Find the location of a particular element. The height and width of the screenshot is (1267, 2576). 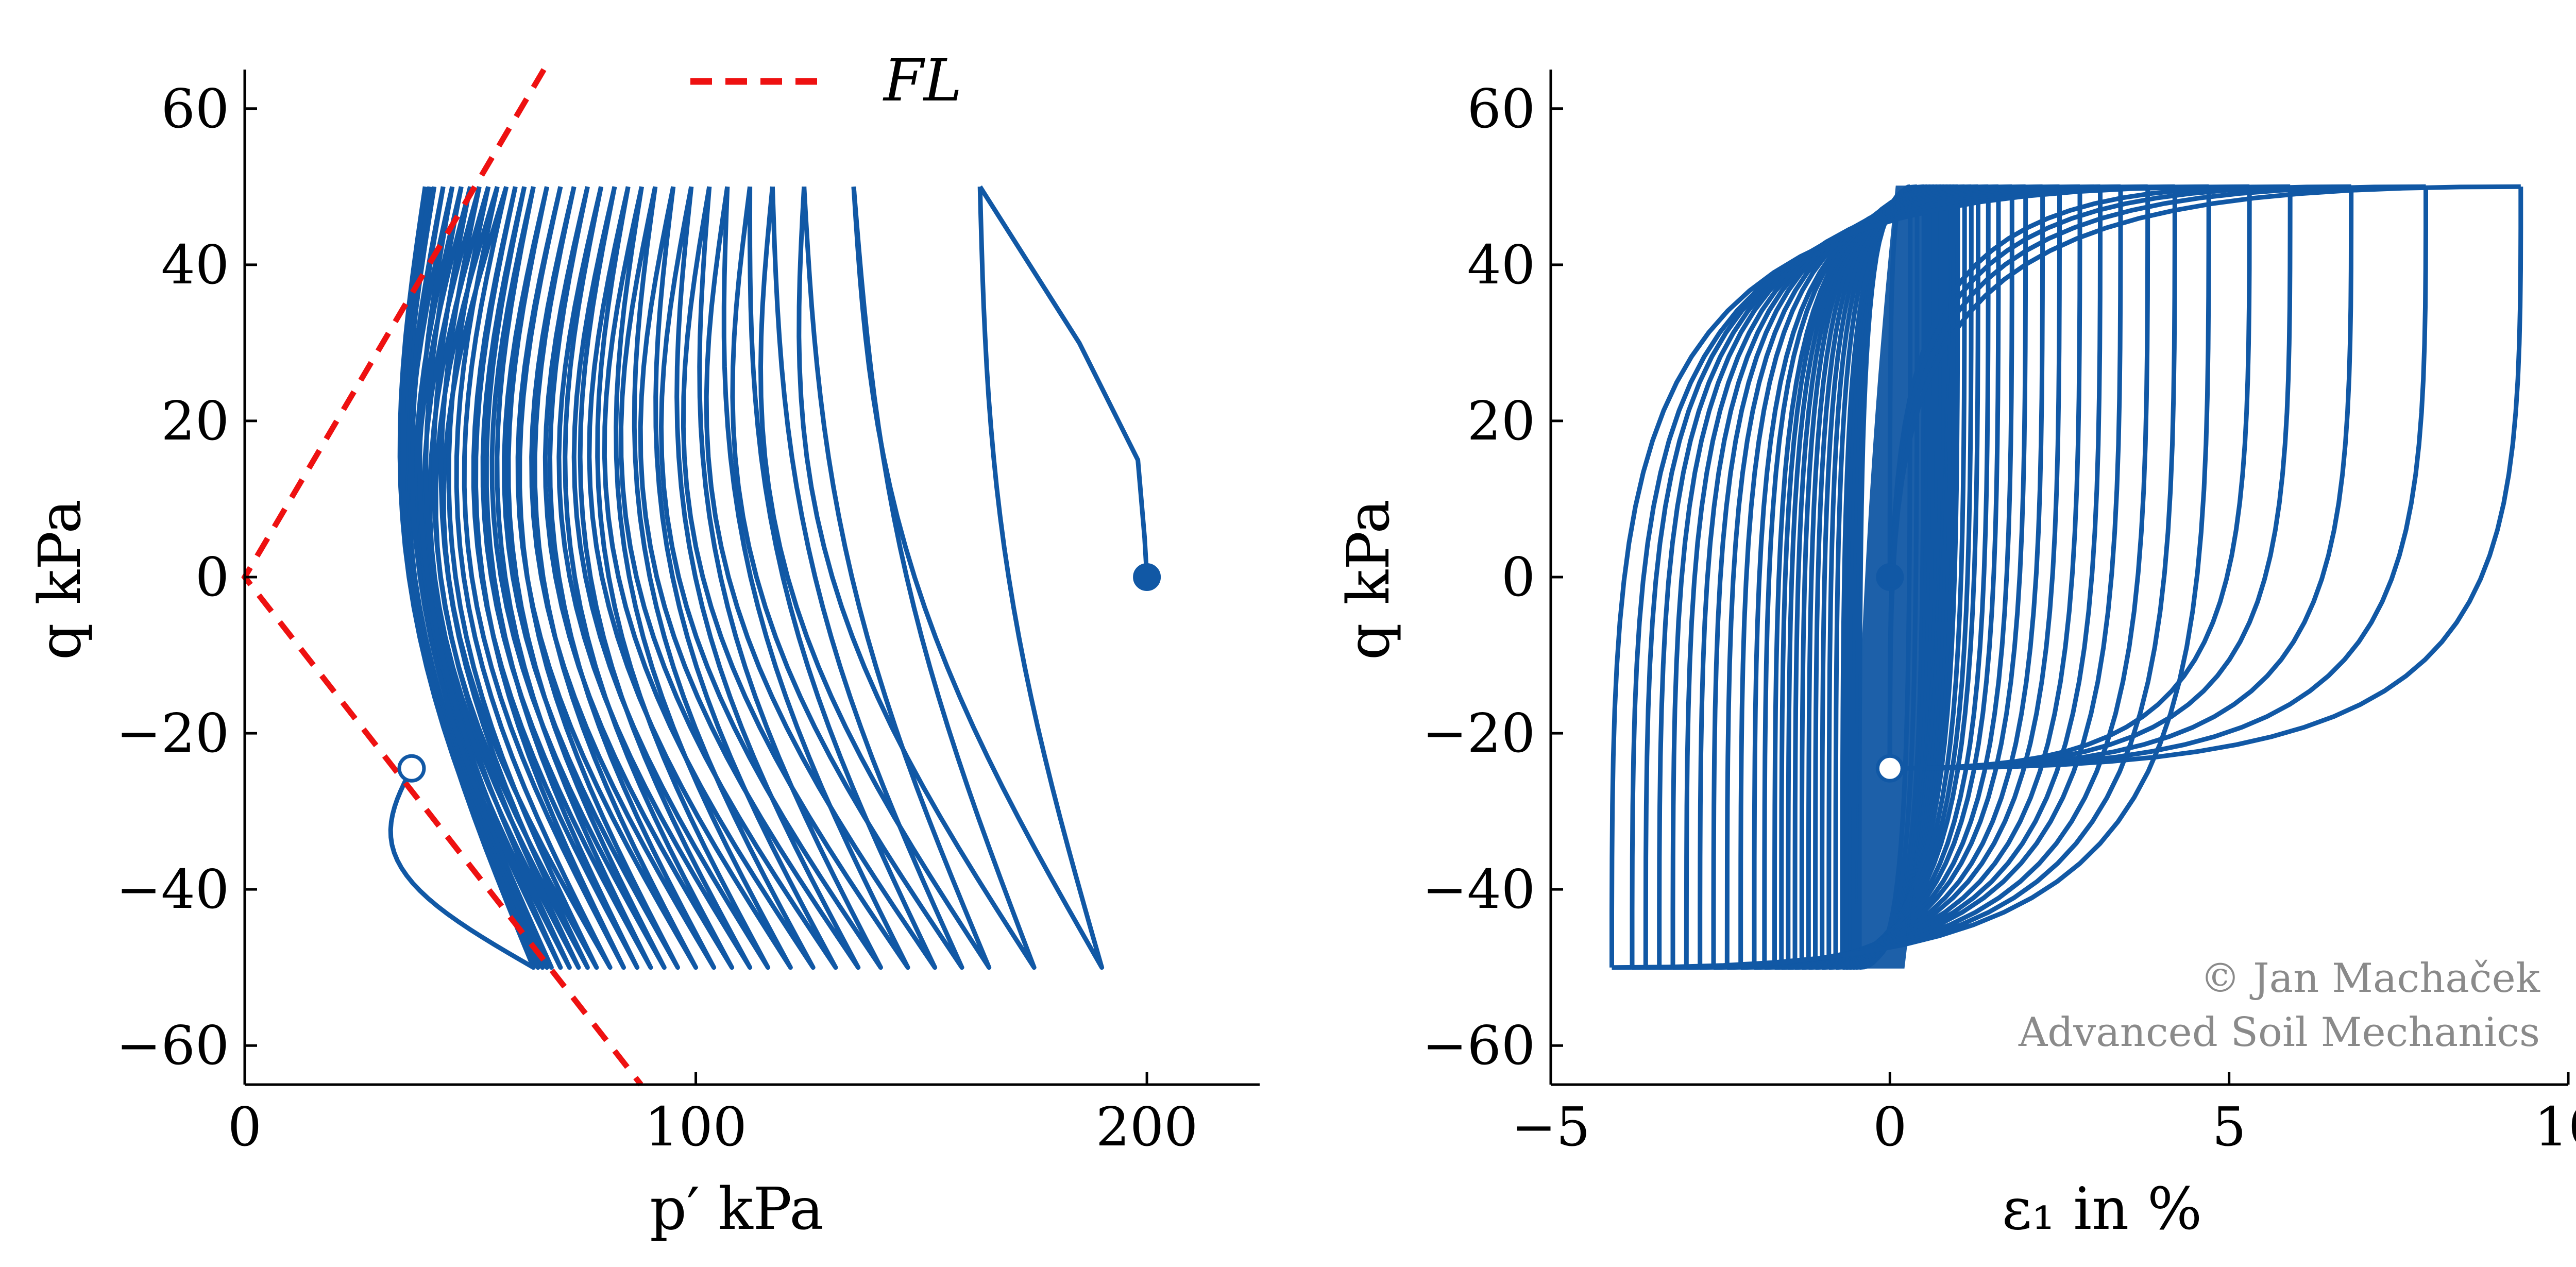

stress-strain-x-tick-label: 0 is located at coordinates (1890, 1126).